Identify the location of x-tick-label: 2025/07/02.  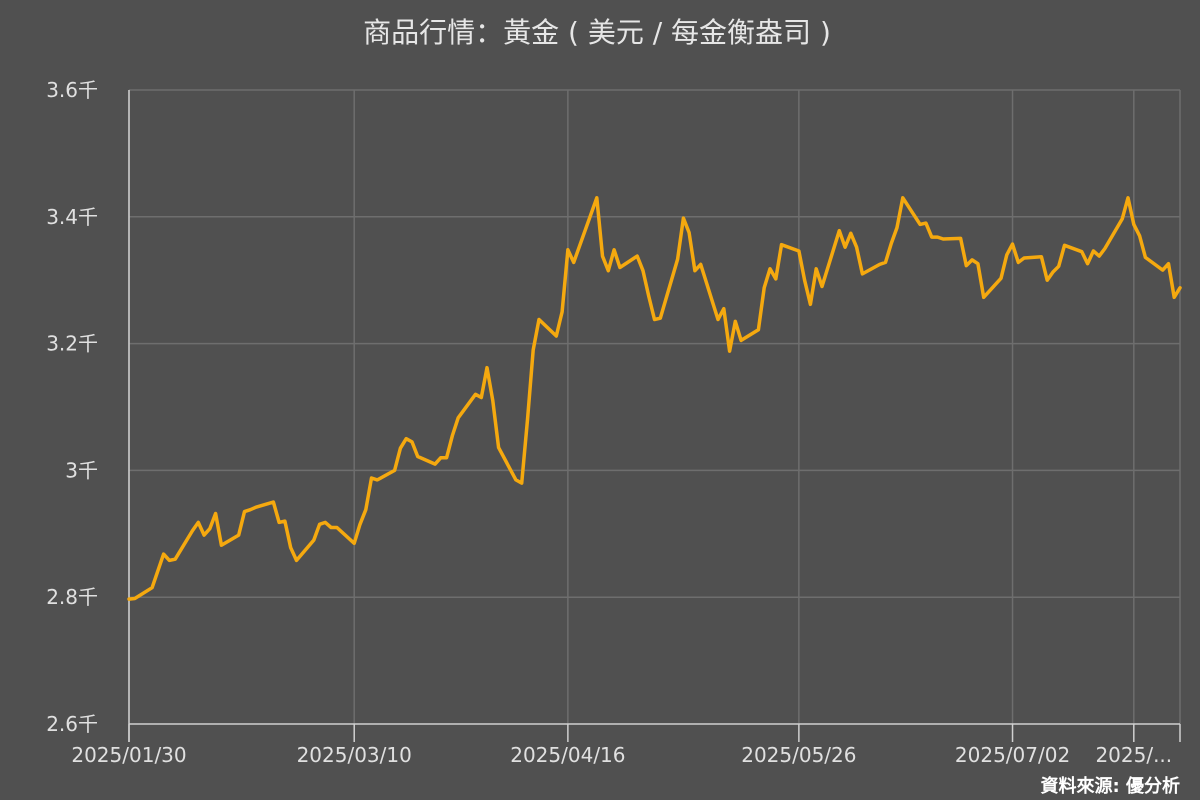
(1012, 755).